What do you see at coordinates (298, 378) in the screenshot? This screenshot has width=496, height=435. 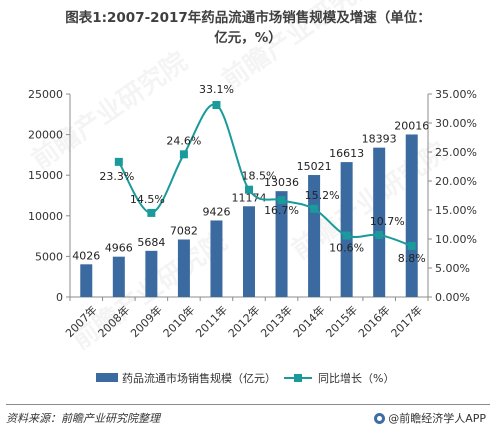 I see `legend-line-marker` at bounding box center [298, 378].